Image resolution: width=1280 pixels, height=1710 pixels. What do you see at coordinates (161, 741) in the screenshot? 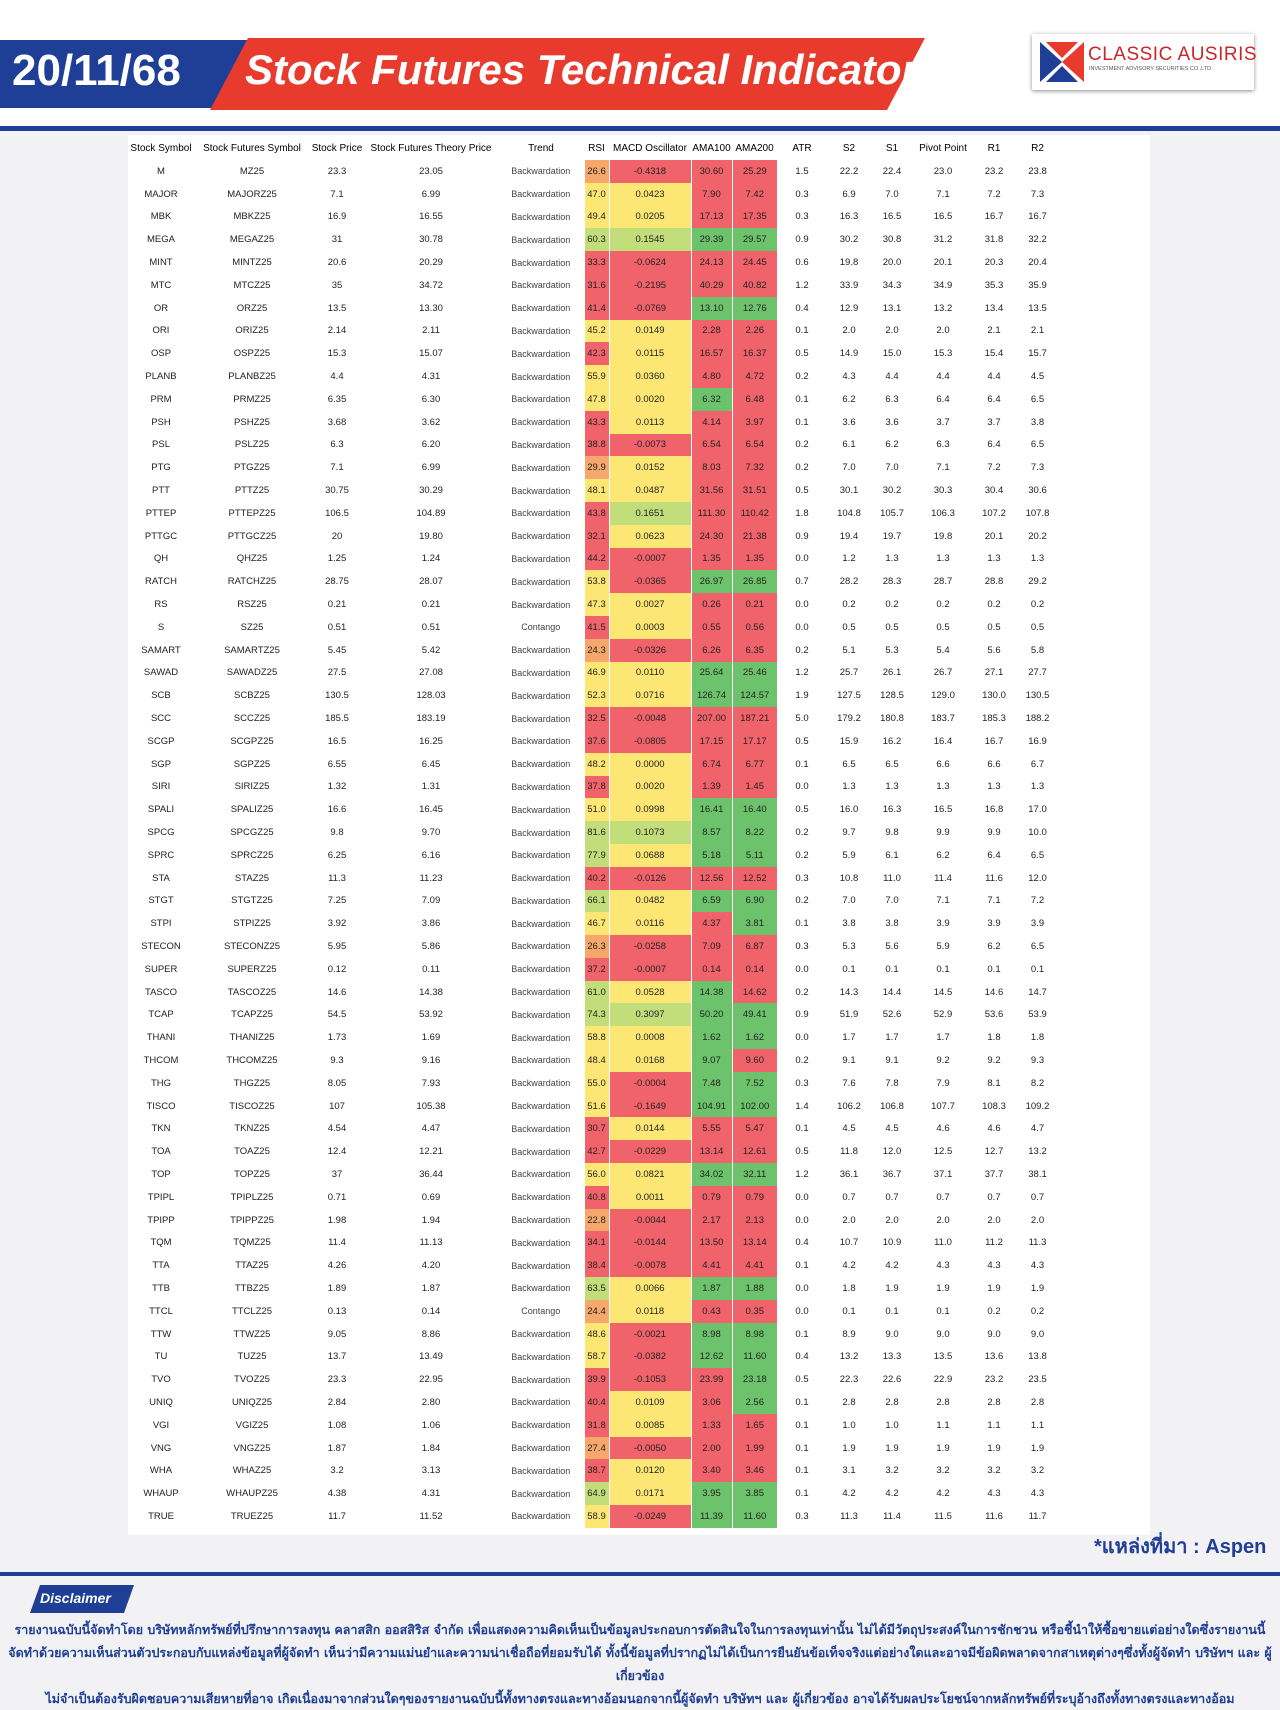
I see `cell-symbol: SCGP` at bounding box center [161, 741].